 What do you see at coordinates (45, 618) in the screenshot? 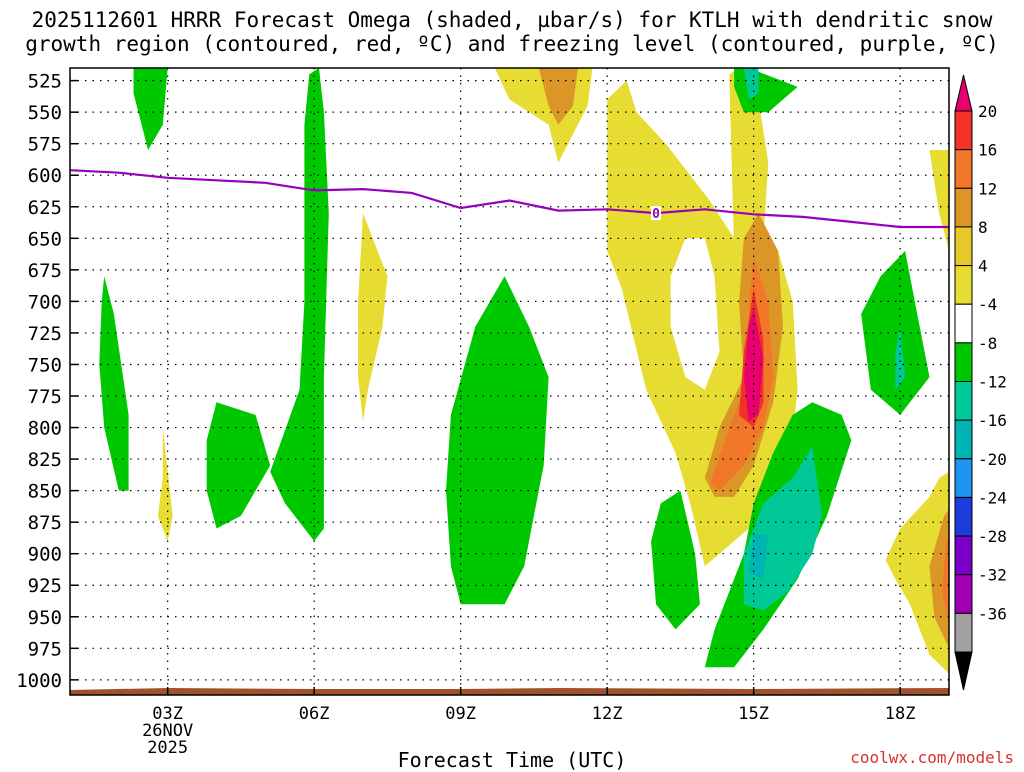
I see `y-tick-label-950: 950` at bounding box center [45, 618].